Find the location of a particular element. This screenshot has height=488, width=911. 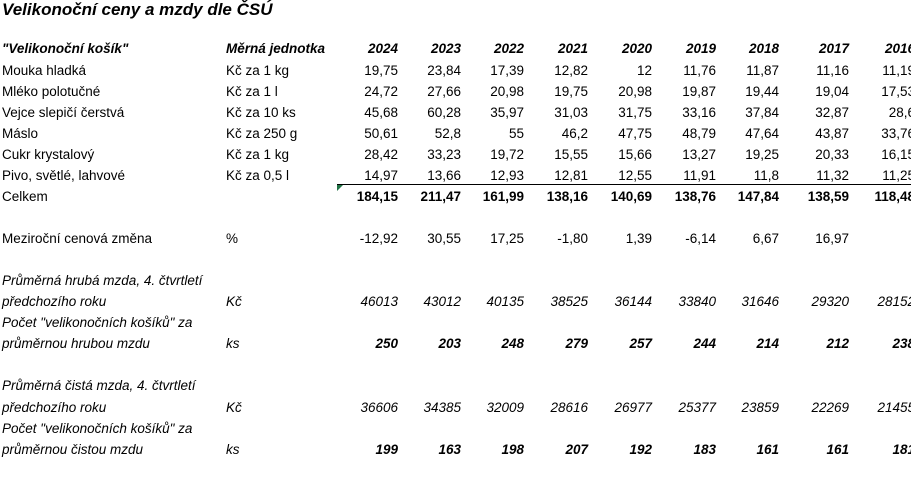

gross-baskets-value: 248 is located at coordinates (512, 343).